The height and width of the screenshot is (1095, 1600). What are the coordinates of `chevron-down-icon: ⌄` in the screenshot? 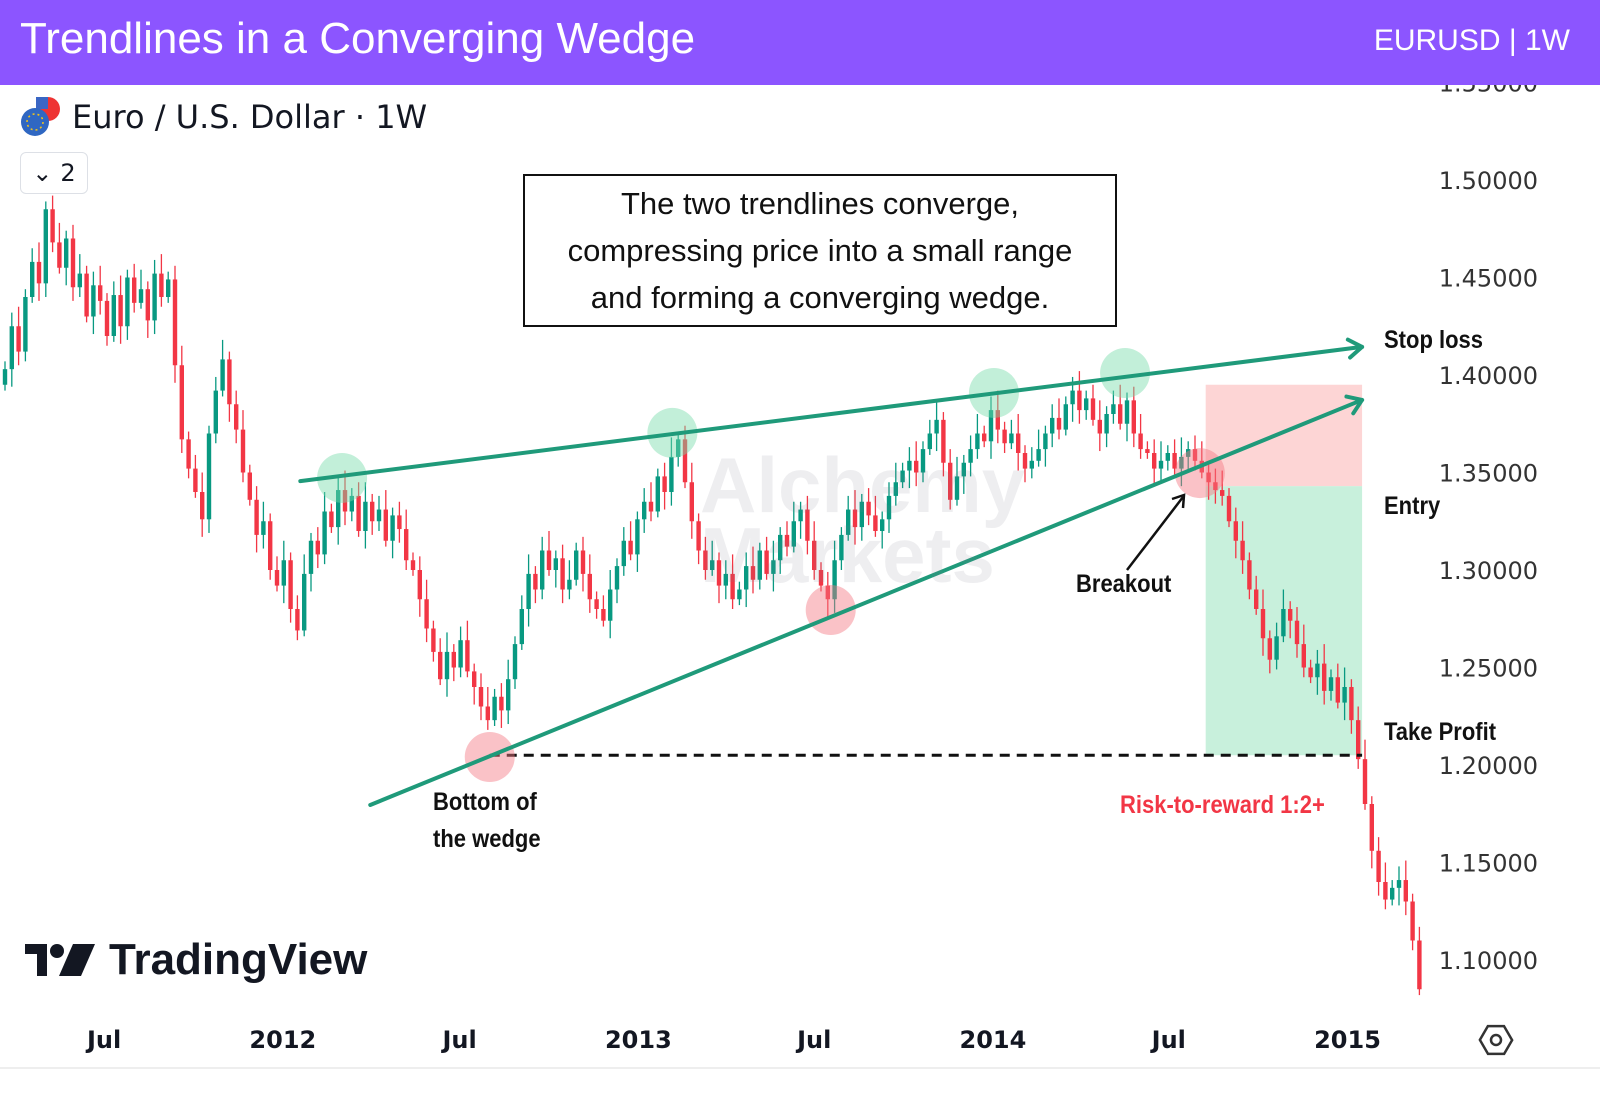 It's located at (42, 173).